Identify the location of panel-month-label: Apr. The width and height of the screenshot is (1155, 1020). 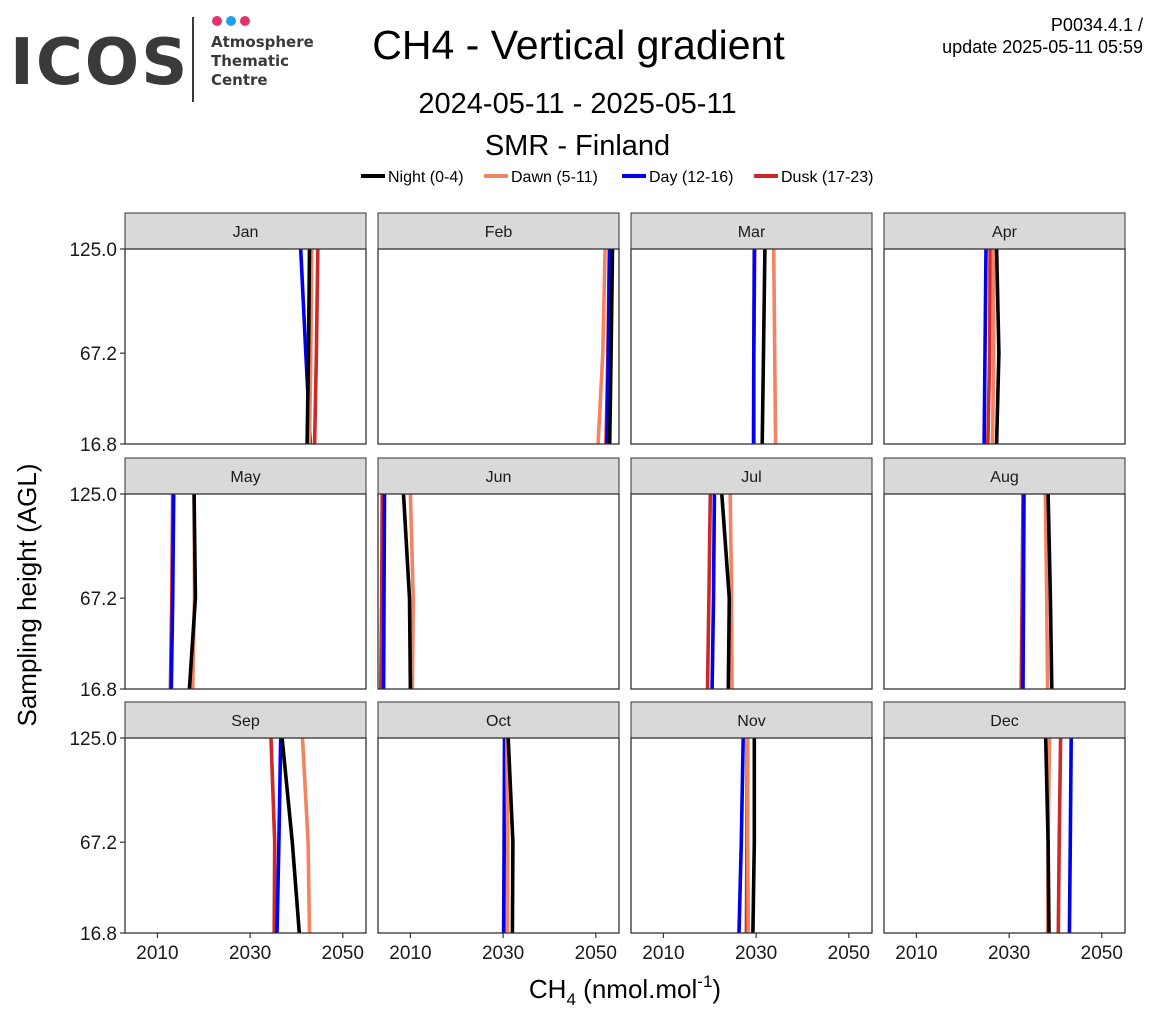
(1005, 232).